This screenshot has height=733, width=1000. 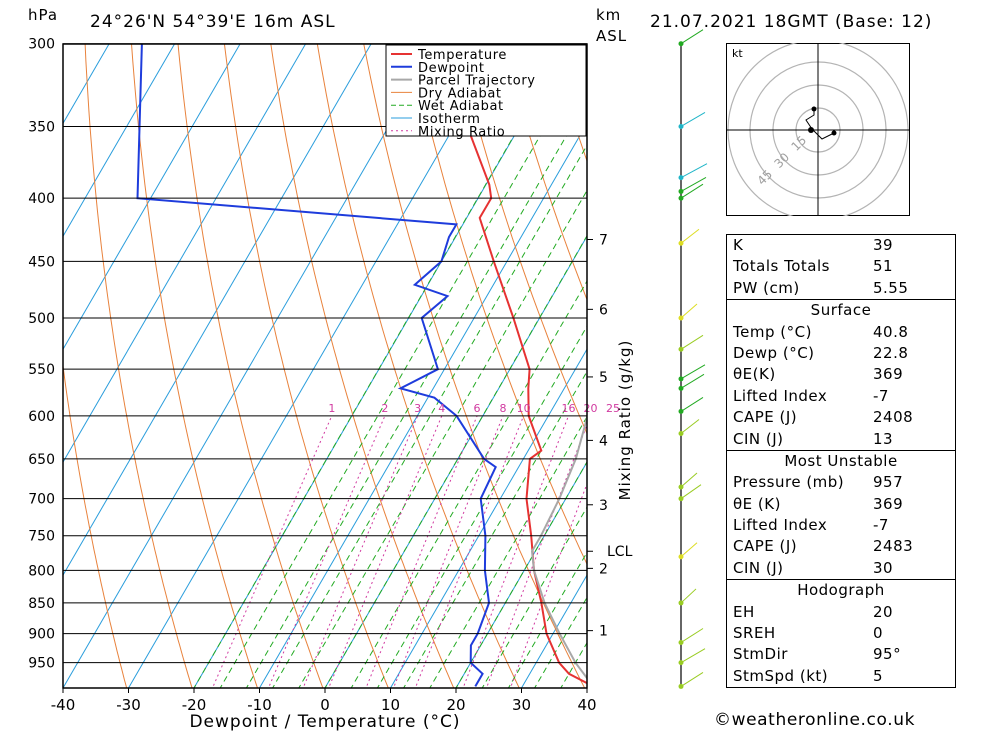 I want to click on mu-title: Most Unstable, so click(x=841, y=460).